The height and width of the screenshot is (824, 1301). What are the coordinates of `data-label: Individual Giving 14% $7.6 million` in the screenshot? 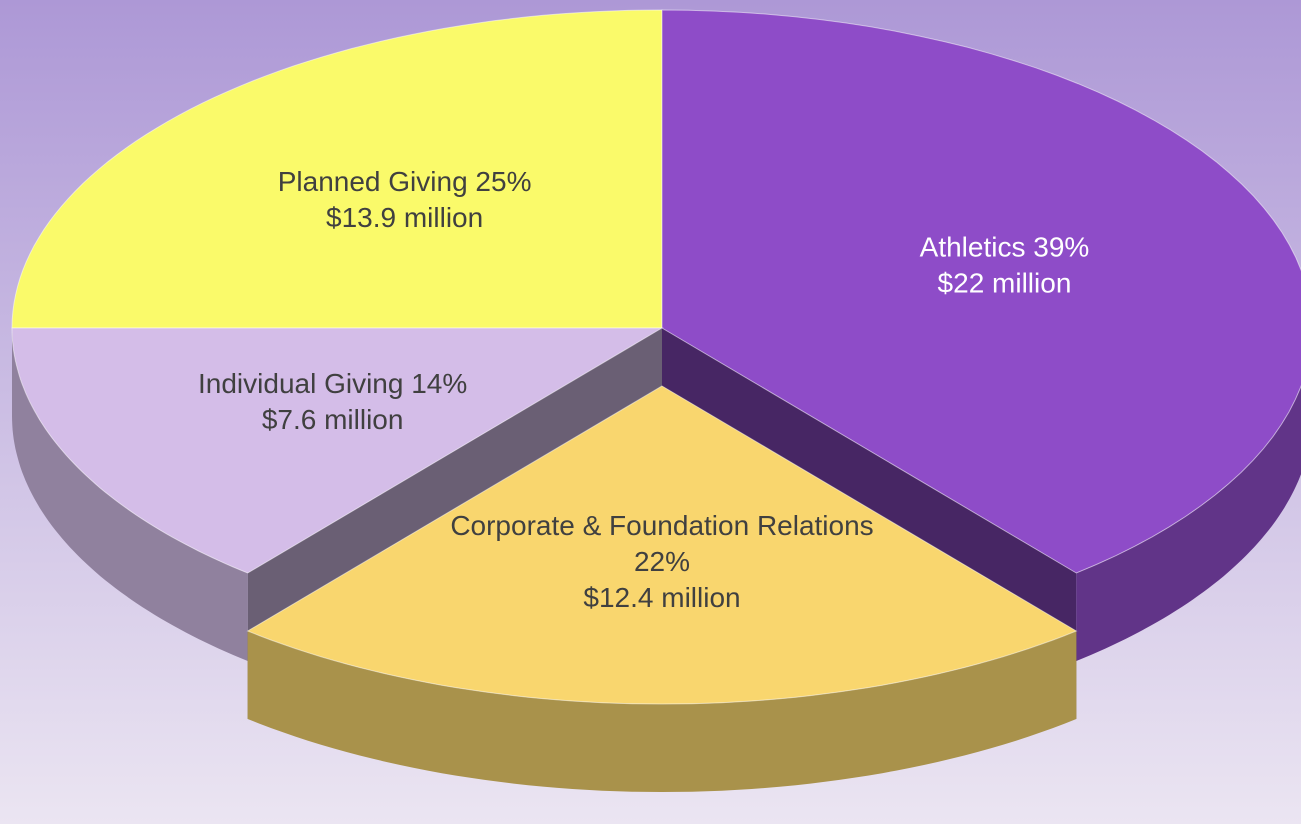 It's located at (332, 401).